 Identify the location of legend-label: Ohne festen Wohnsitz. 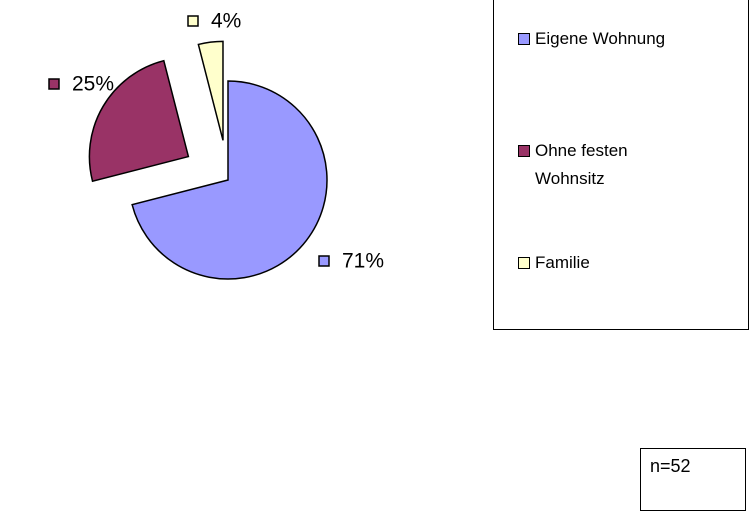
(581, 164).